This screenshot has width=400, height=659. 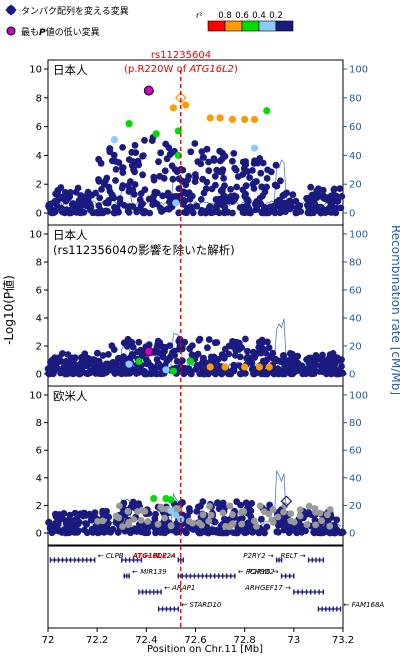 I want to click on y2-tick-label: 60, so click(x=355, y=127).